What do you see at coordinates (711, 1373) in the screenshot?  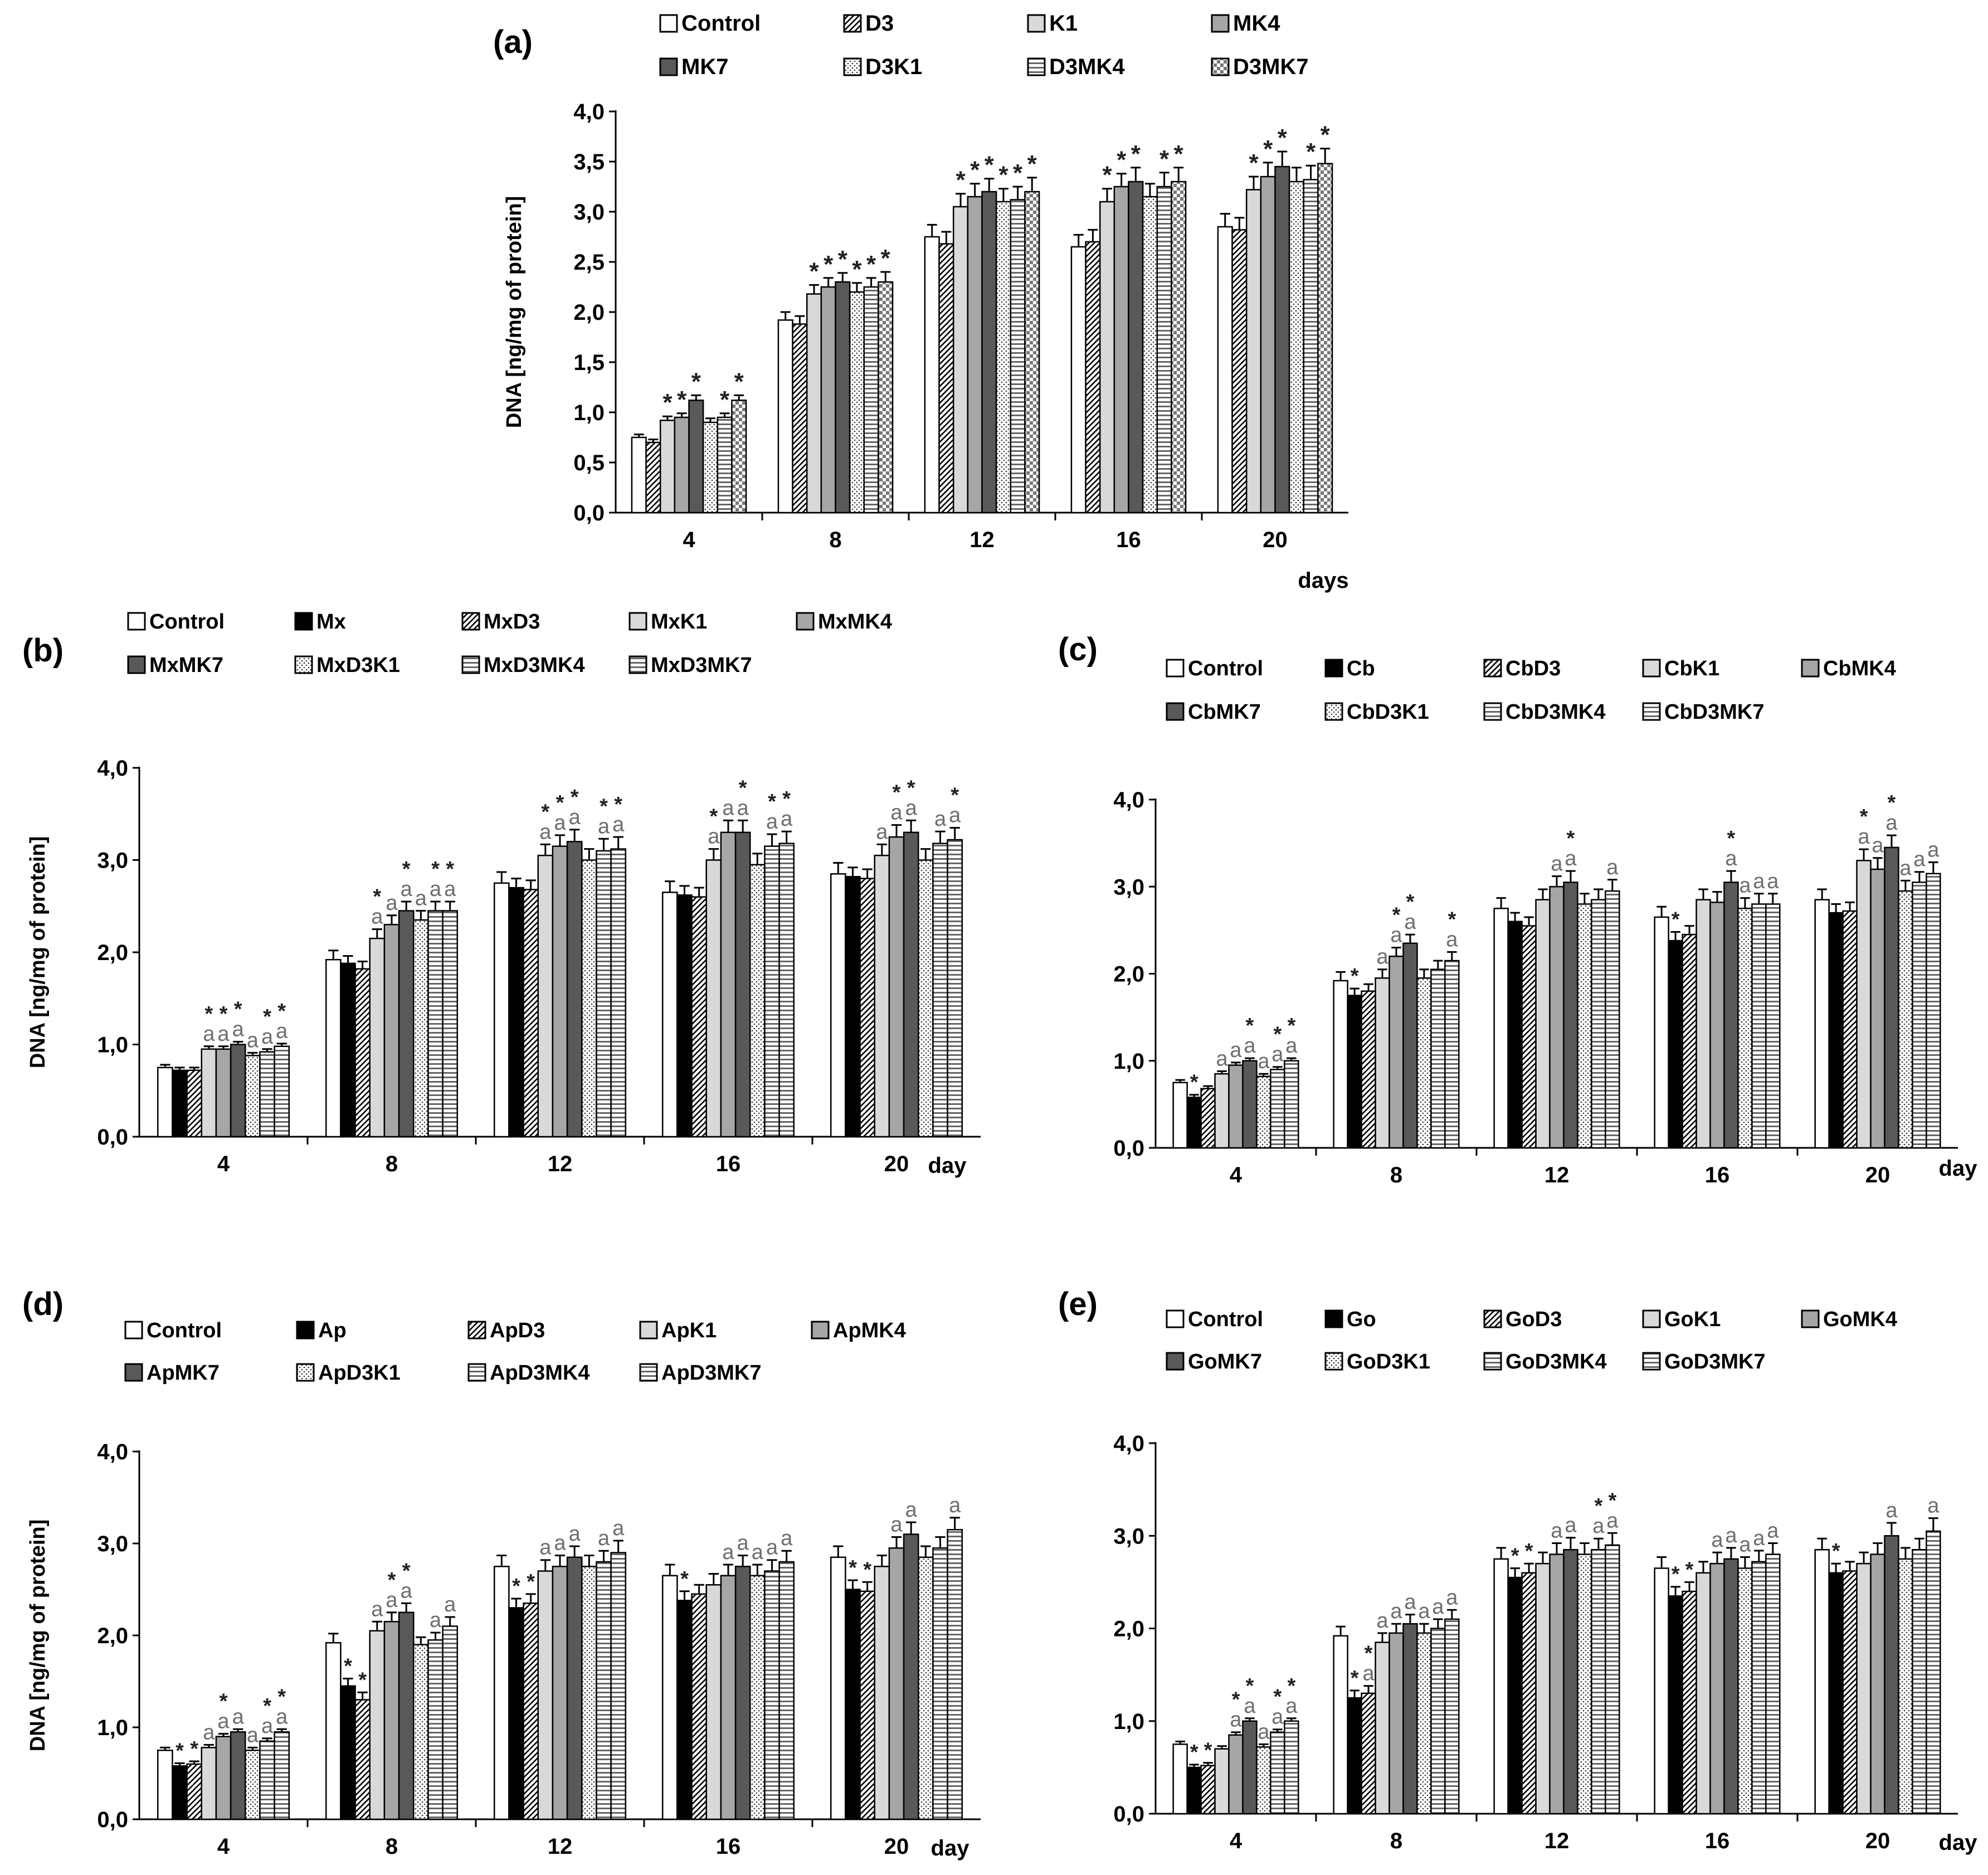 I see `legend-label-apd3mk7: ApD3MK7` at bounding box center [711, 1373].